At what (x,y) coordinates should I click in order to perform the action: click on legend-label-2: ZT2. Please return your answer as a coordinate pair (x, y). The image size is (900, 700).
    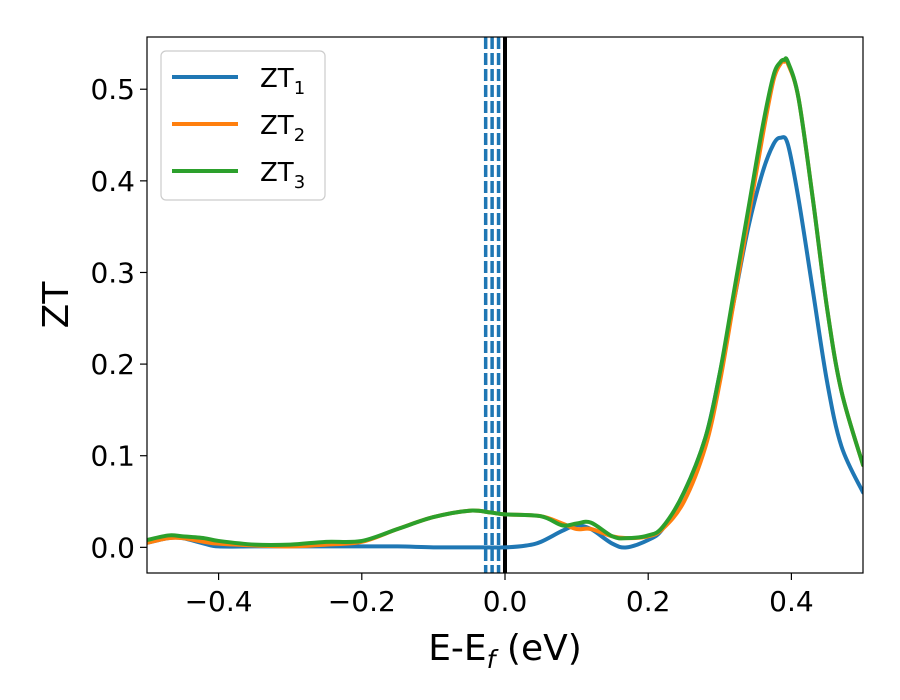
    Looking at the image, I should click on (282, 128).